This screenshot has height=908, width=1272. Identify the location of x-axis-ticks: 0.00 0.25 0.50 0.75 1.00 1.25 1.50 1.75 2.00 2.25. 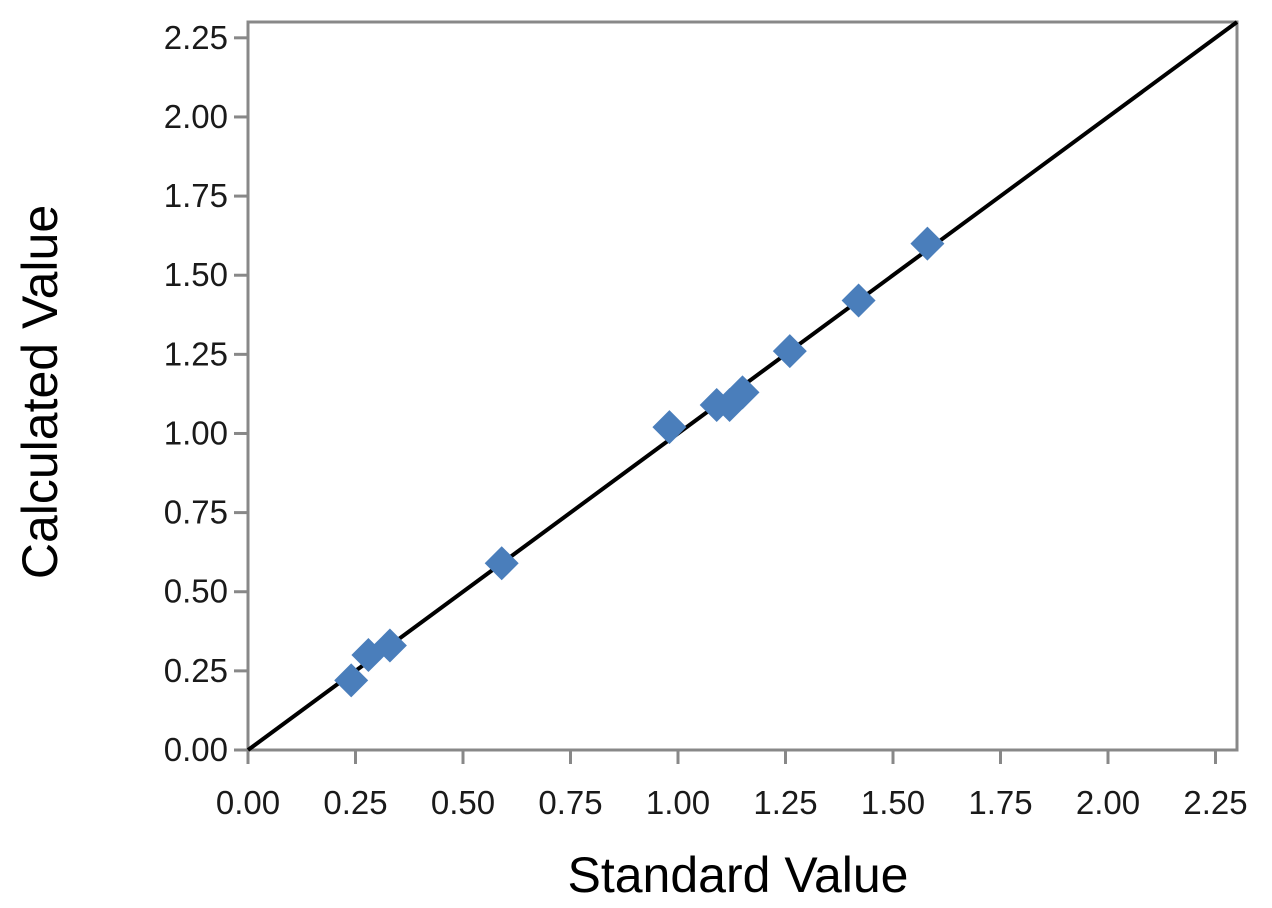
(732, 785).